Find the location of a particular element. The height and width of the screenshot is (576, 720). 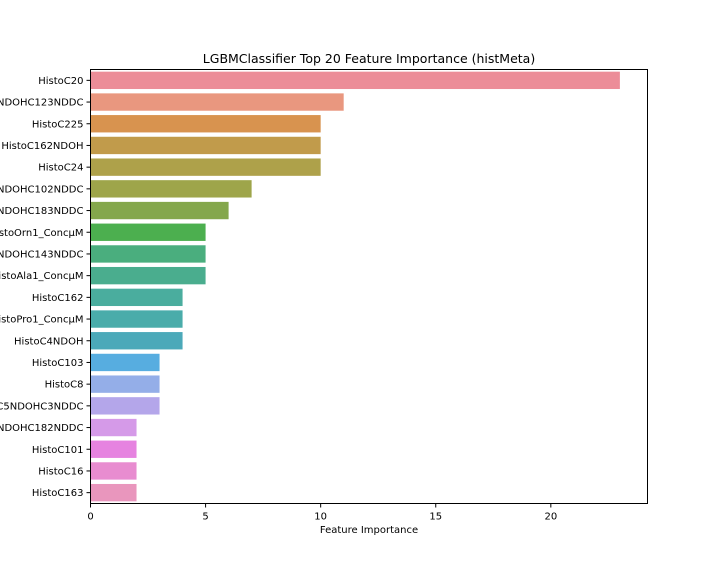

y-tick-label: istoAla1_ConcµM is located at coordinates (42, 276).